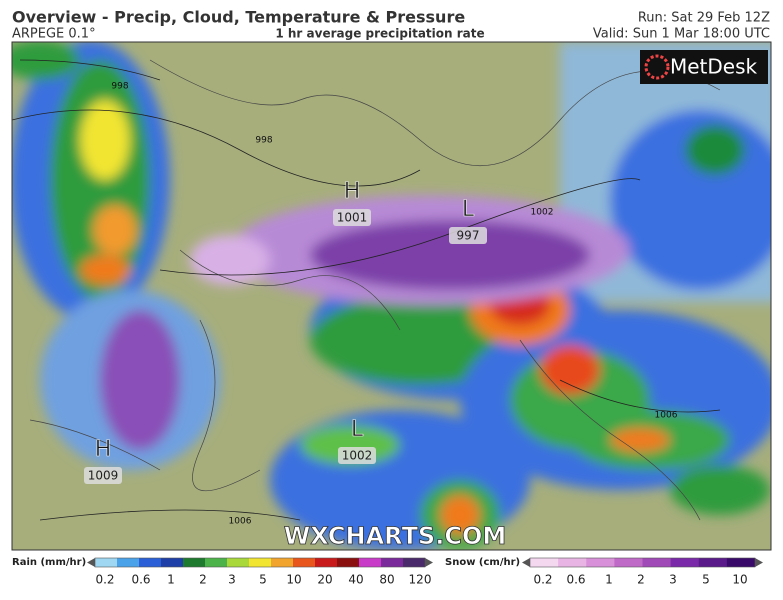  Describe the element at coordinates (482, 562) in the screenshot. I see `legend-title: Snow (cm/hr)` at that location.